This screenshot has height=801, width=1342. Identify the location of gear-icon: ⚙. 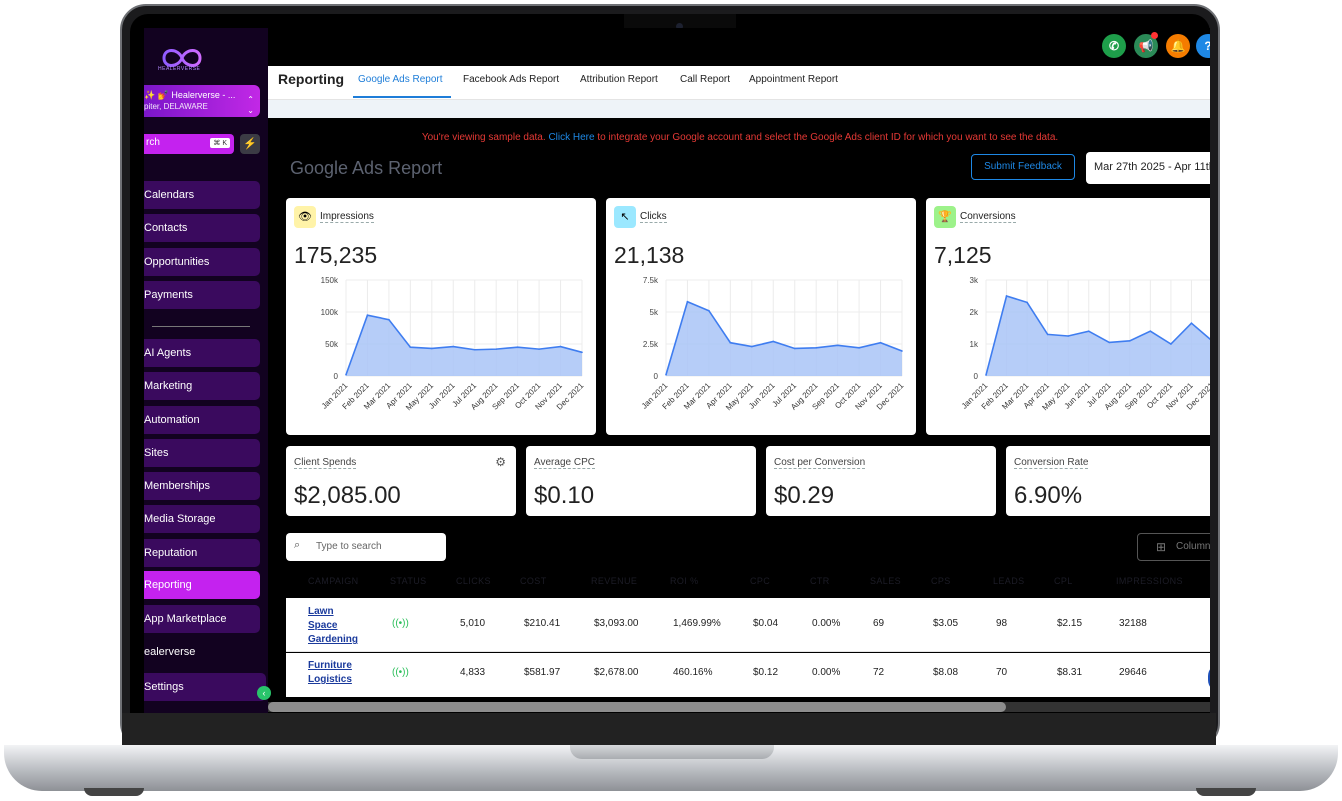
(500, 462).